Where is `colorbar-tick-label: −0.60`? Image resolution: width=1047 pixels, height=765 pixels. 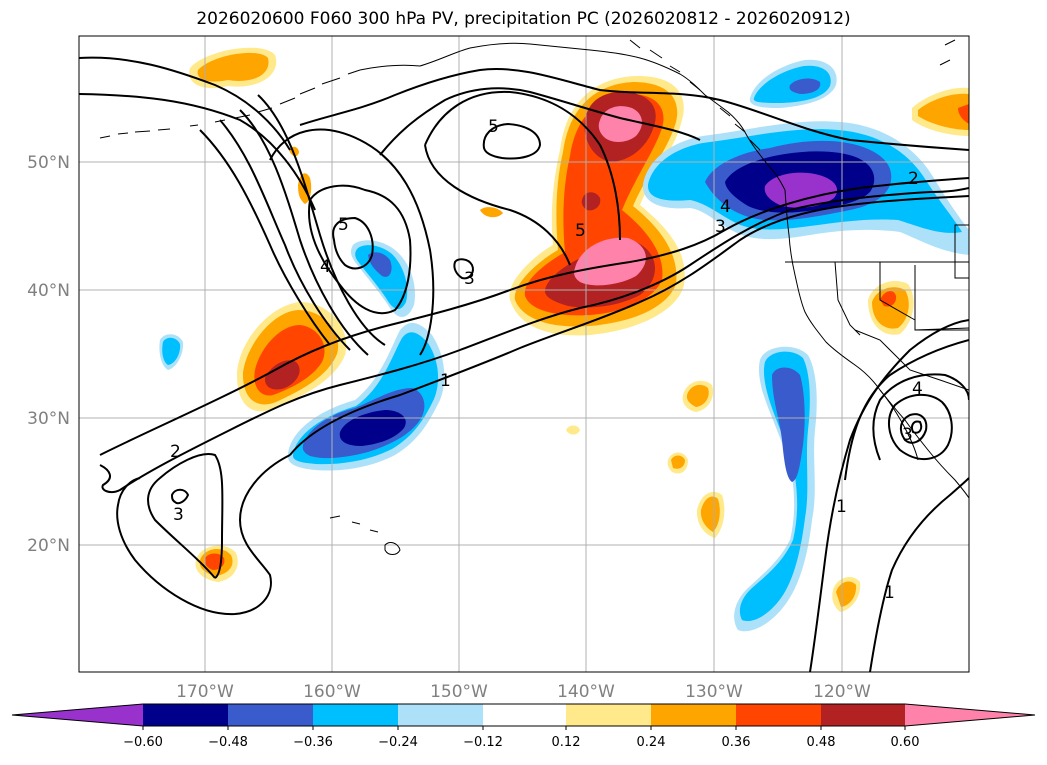 colorbar-tick-label: −0.60 is located at coordinates (143, 742).